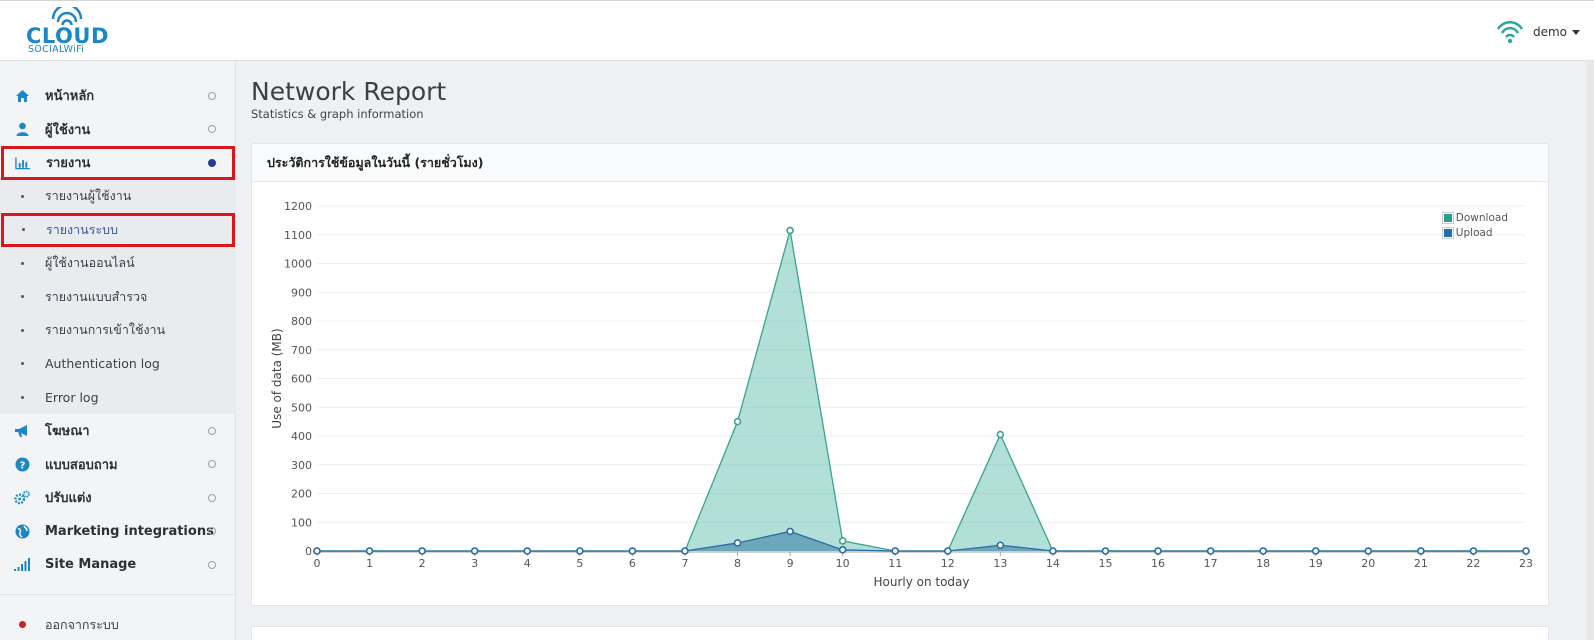 The image size is (1594, 640). Describe the element at coordinates (22, 498) in the screenshot. I see `gears-icon` at that location.